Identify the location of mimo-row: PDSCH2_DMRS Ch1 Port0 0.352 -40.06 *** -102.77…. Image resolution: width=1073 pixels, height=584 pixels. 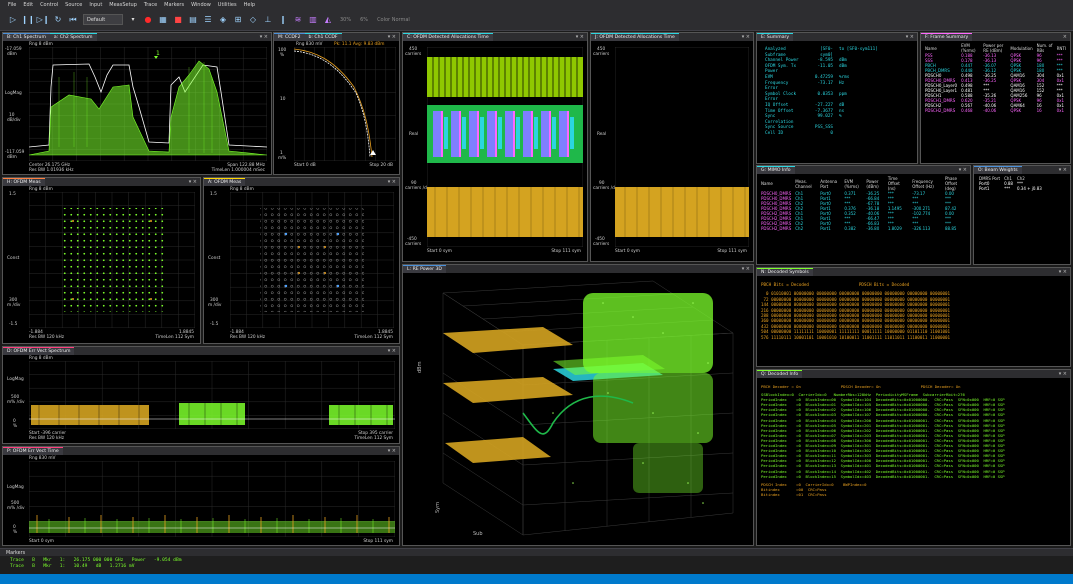
(863, 213).